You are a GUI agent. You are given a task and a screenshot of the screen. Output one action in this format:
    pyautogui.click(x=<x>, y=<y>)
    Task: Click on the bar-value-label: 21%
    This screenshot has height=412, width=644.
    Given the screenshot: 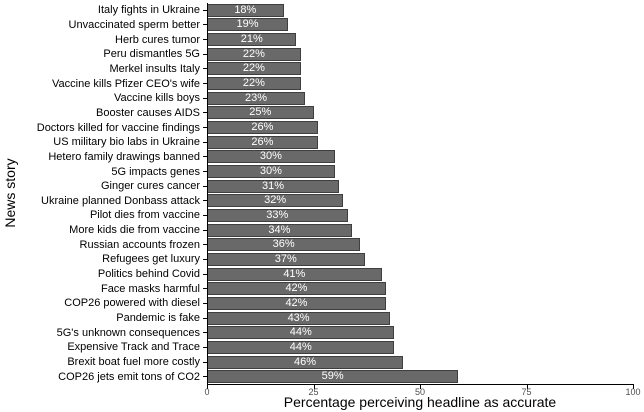 What is the action you would take?
    pyautogui.click(x=251, y=39)
    